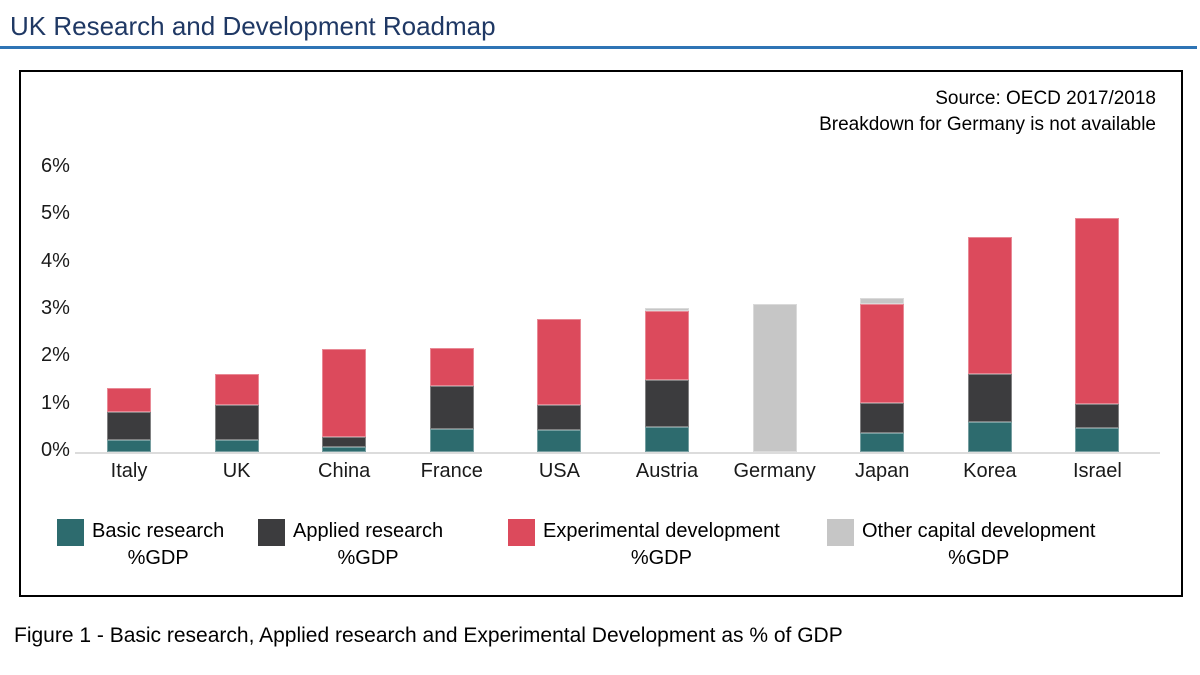 The width and height of the screenshot is (1200, 675). Describe the element at coordinates (55, 213) in the screenshot. I see `y-tick-label: 5%` at that location.